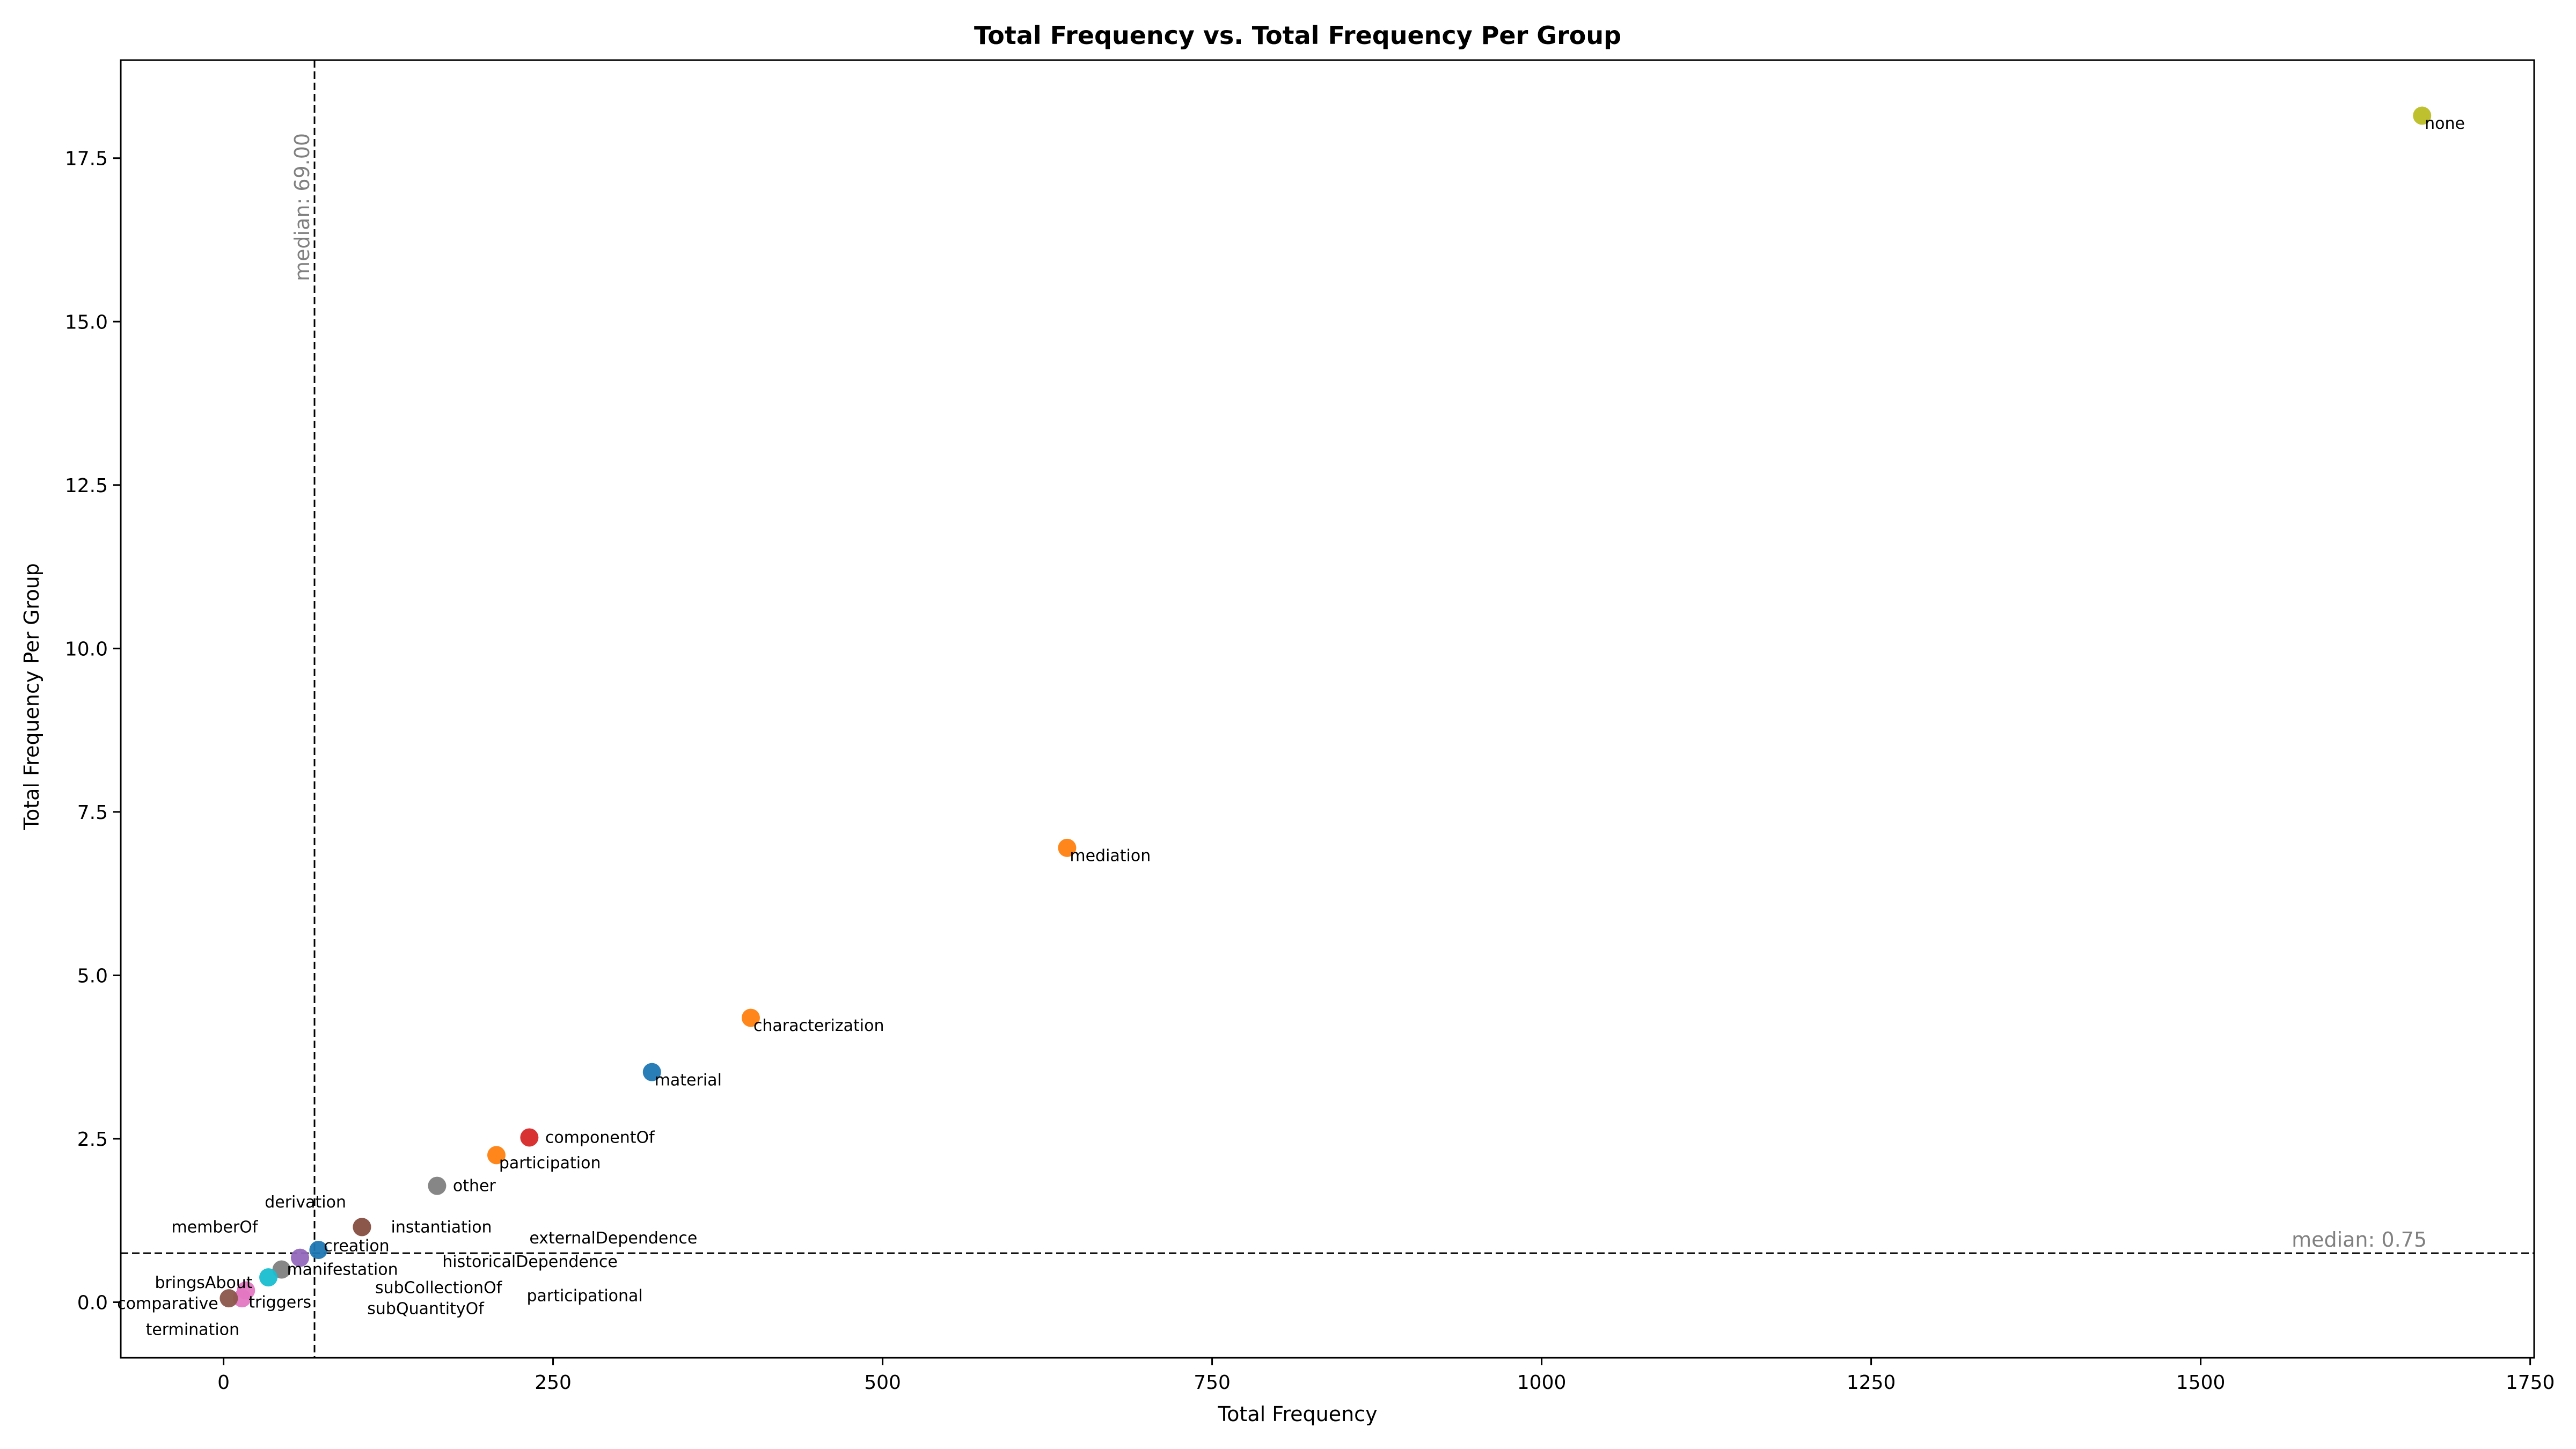 The image size is (2576, 1449). Describe the element at coordinates (2530, 1383) in the screenshot. I see `x-tick-label: 1750` at that location.